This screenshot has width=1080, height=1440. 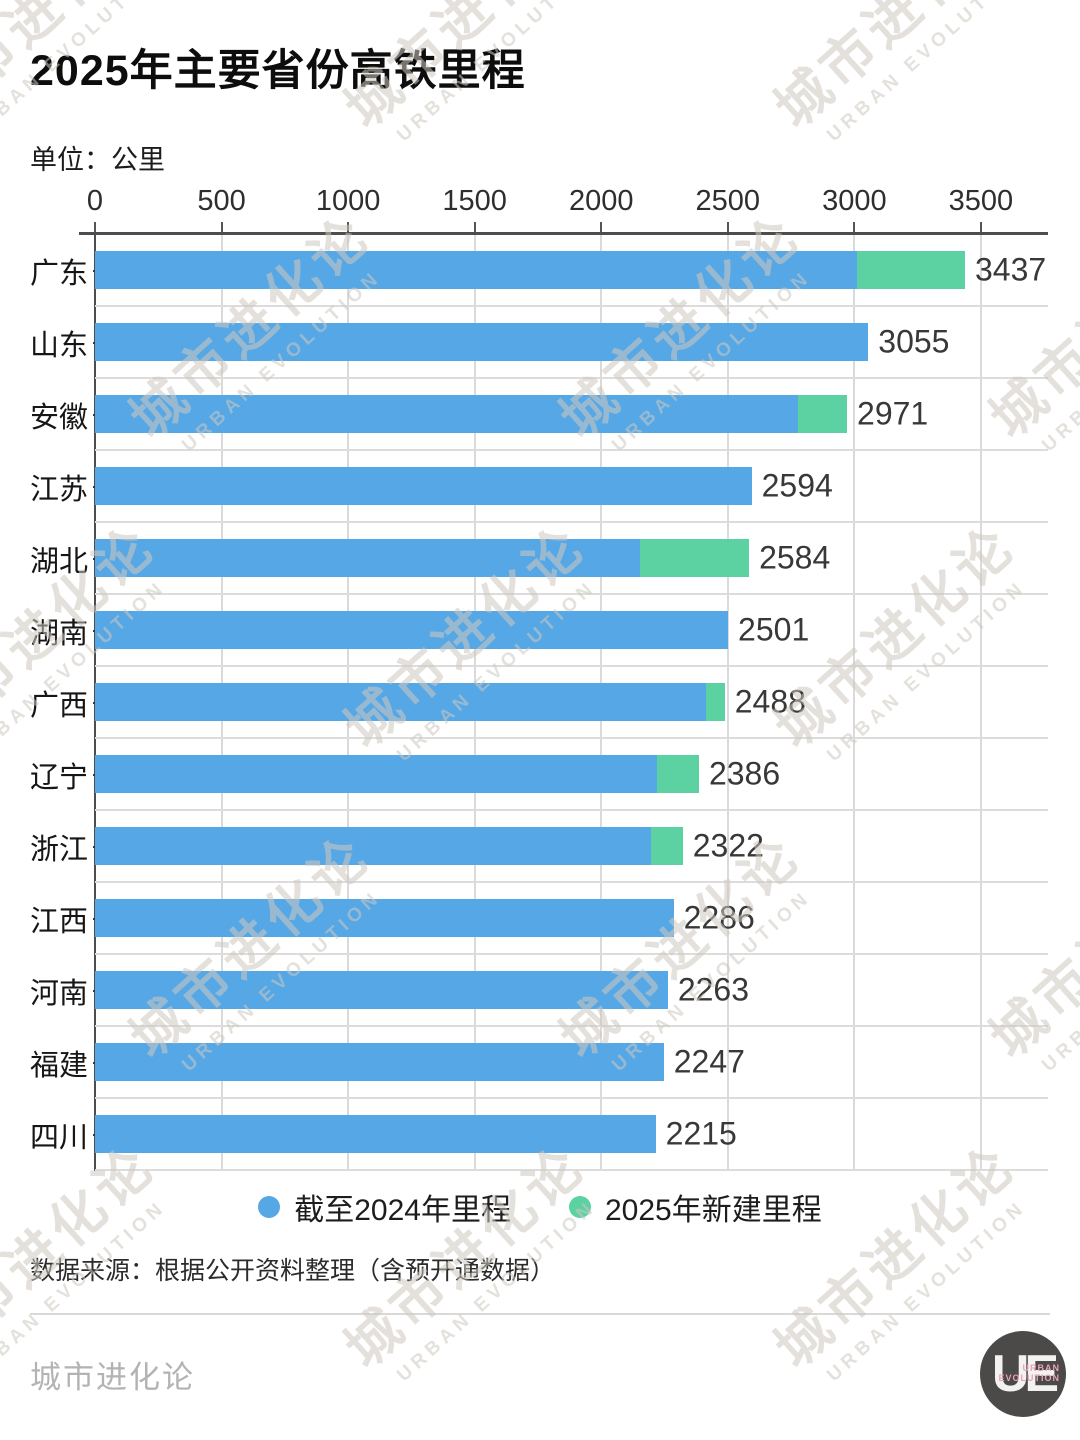 I want to click on value-label: 2501, so click(x=774, y=629).